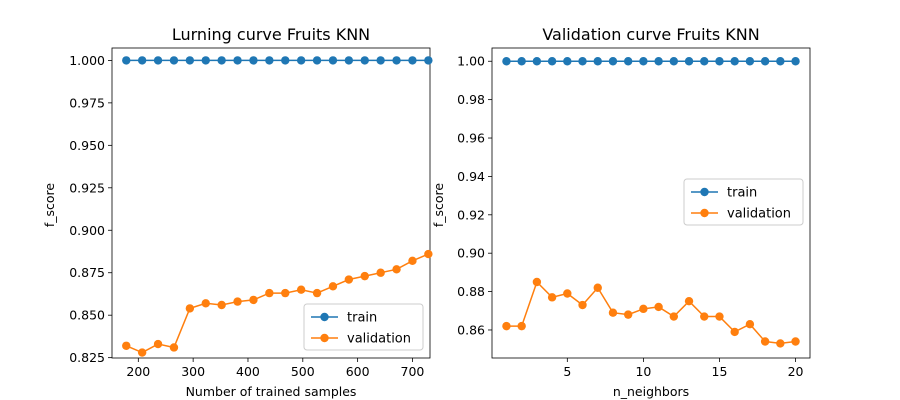 This screenshot has width=900, height=400. What do you see at coordinates (471, 329) in the screenshot?
I see `y-tick-label: 0.86` at bounding box center [471, 329].